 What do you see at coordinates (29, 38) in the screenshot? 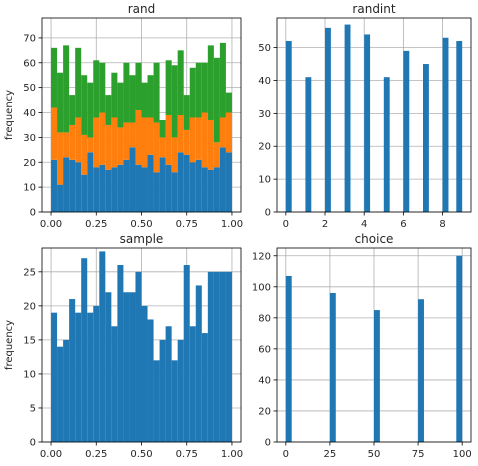
I see `y-tick-label: 70` at bounding box center [29, 38].